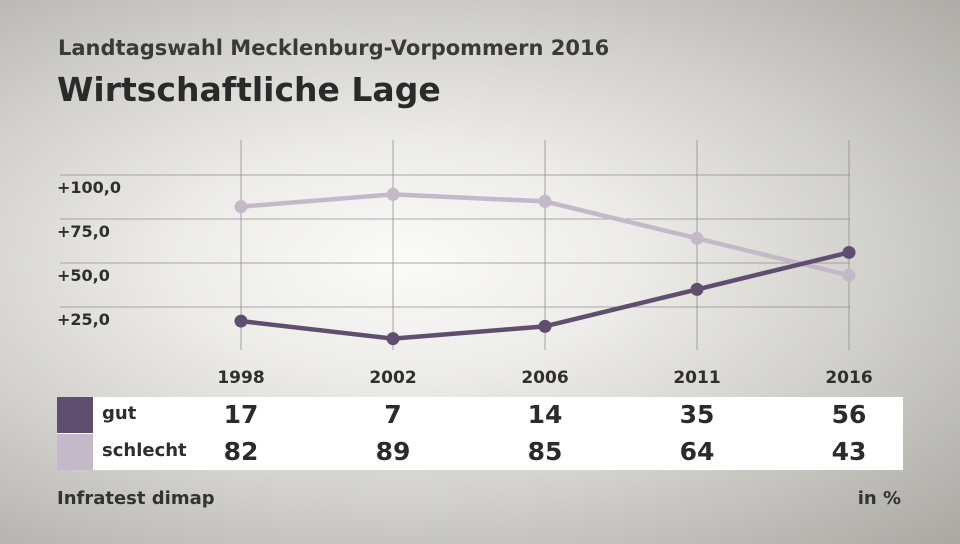  What do you see at coordinates (83, 231) in the screenshot?
I see `y-tick-label: +75,0` at bounding box center [83, 231].